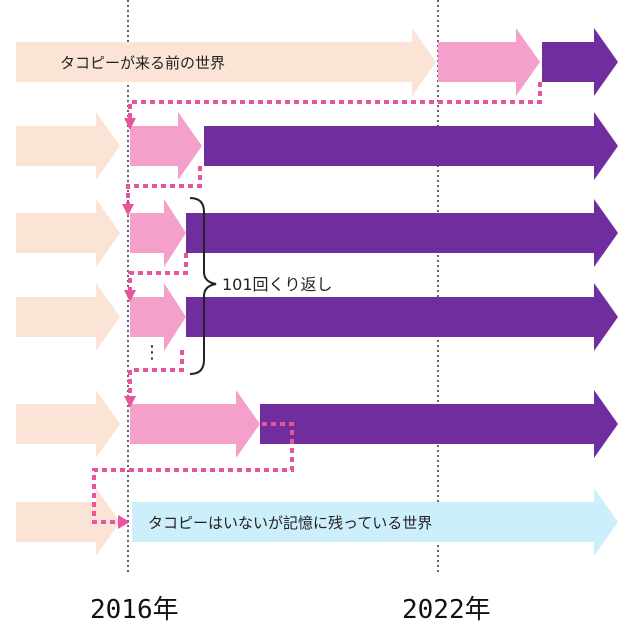 The image size is (636, 636). I want to click on label-world-takopi-memory: タコピーはいないが記憶に残っている世界, so click(290, 523).